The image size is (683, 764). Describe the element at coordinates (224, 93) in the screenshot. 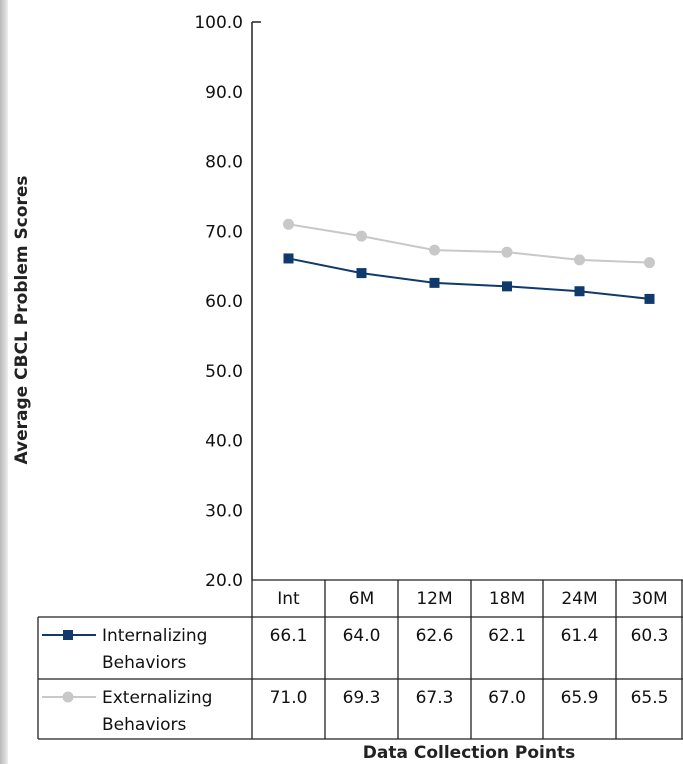

I see `y-tick-label: 90.0` at that location.